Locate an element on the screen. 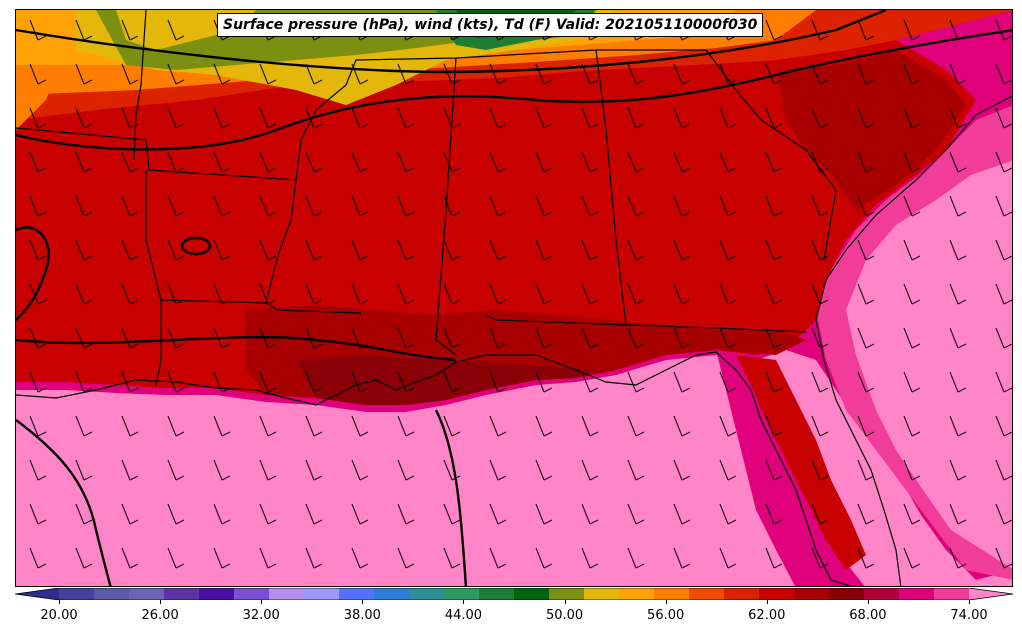 The image size is (1022, 633). colorbar is located at coordinates (514, 594).